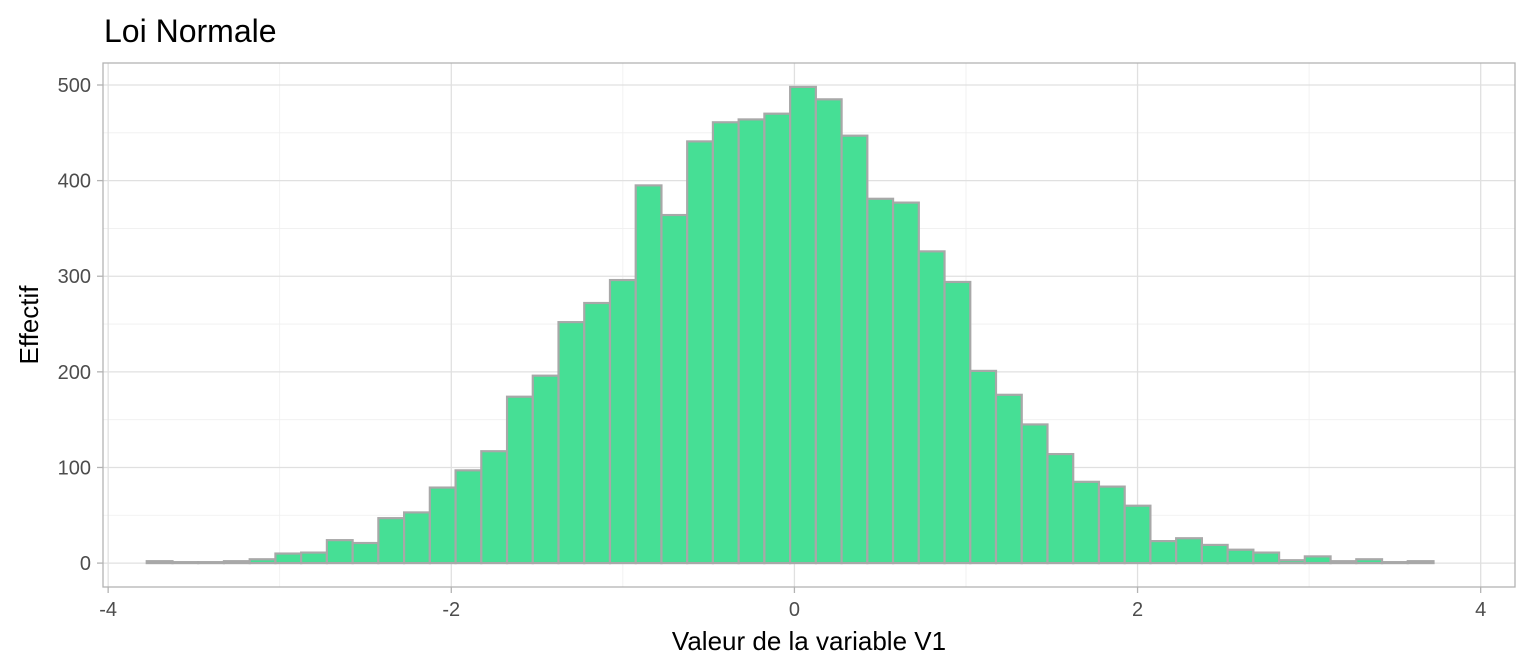  Describe the element at coordinates (74, 182) in the screenshot. I see `y-tick-label: 400` at that location.